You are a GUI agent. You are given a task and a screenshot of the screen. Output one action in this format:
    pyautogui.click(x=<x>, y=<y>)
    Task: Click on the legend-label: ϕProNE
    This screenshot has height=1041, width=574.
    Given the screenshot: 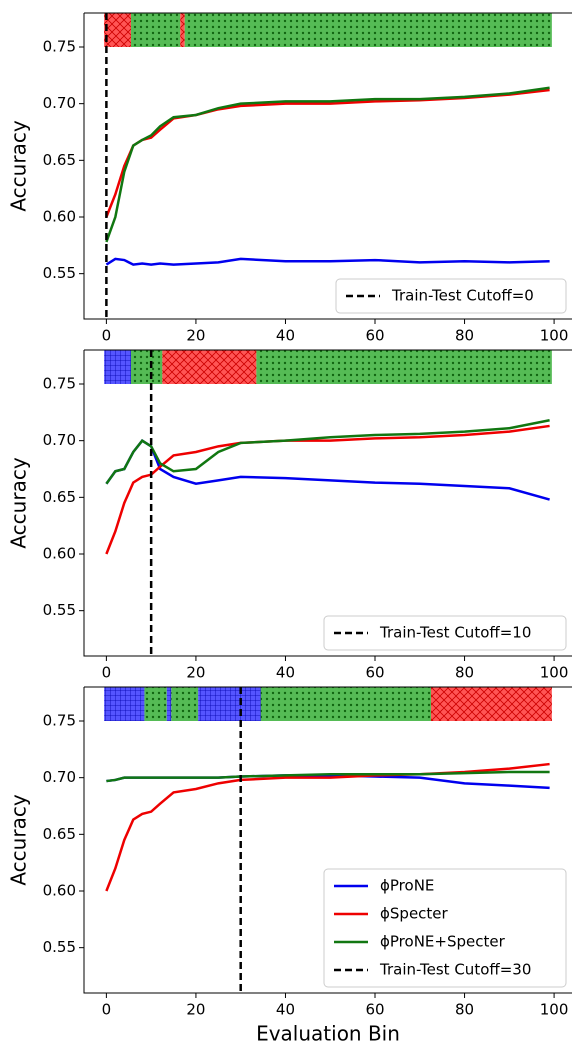 What is the action you would take?
    pyautogui.click(x=407, y=886)
    